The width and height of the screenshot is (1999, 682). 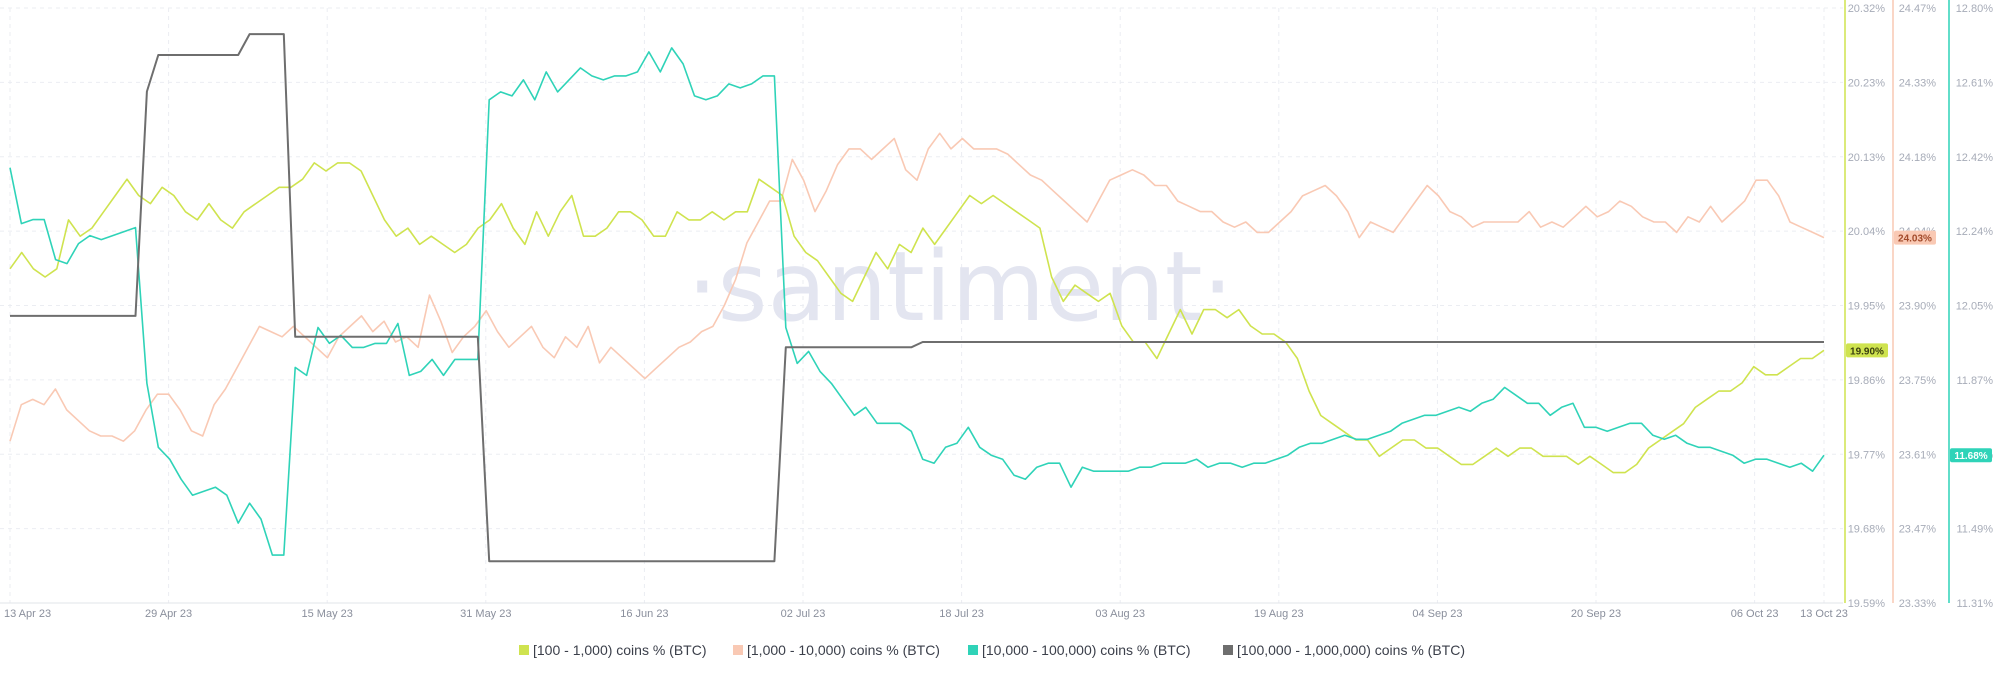 What do you see at coordinates (1596, 614) in the screenshot?
I see `x-tick-label: 20 Sep 23` at bounding box center [1596, 614].